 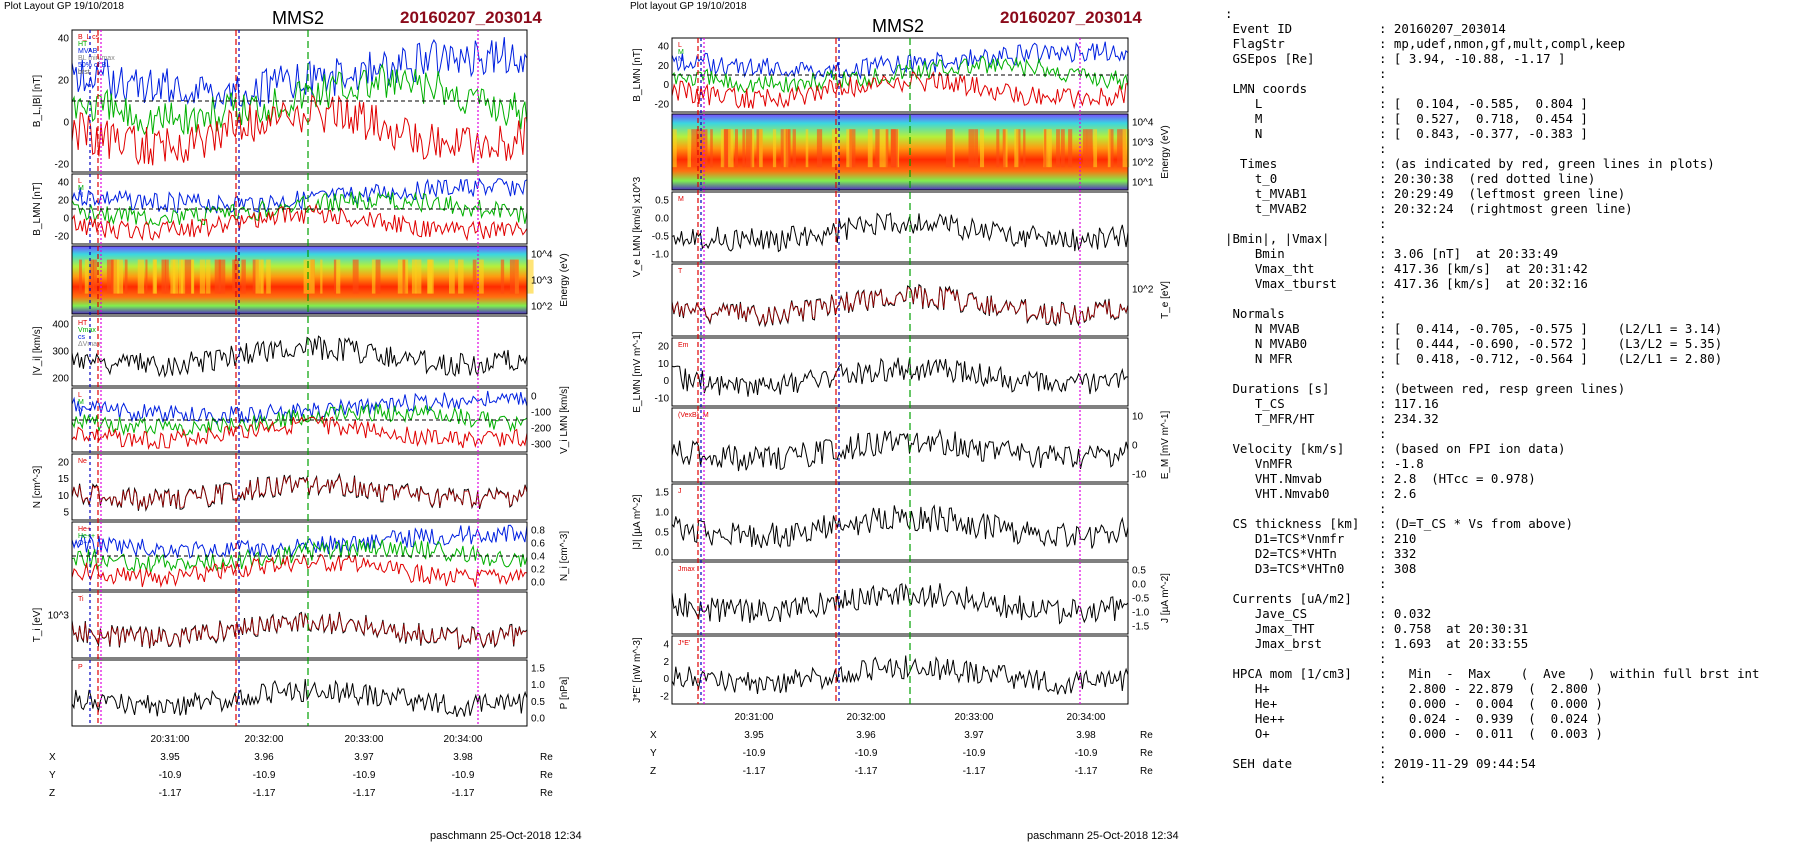 I want to click on info-value: : 0.758 at 20:30:31, so click(x=1454, y=628).